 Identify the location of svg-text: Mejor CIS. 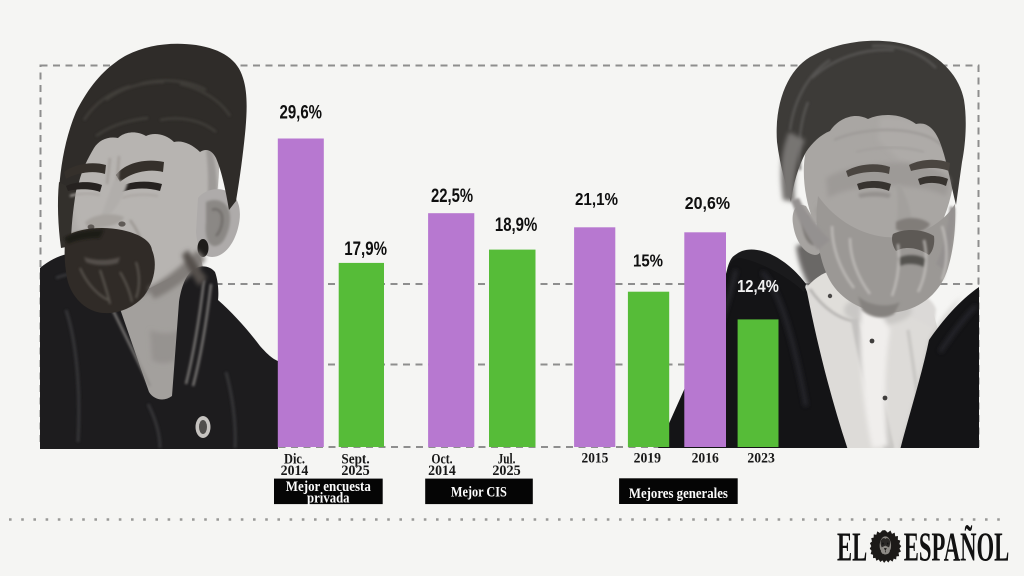
(479, 493).